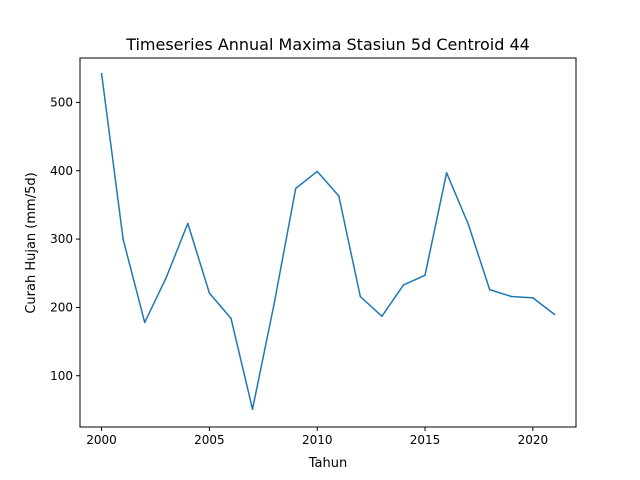 This screenshot has width=640, height=480. What do you see at coordinates (327, 463) in the screenshot?
I see `x-axis-label: Tahun` at bounding box center [327, 463].